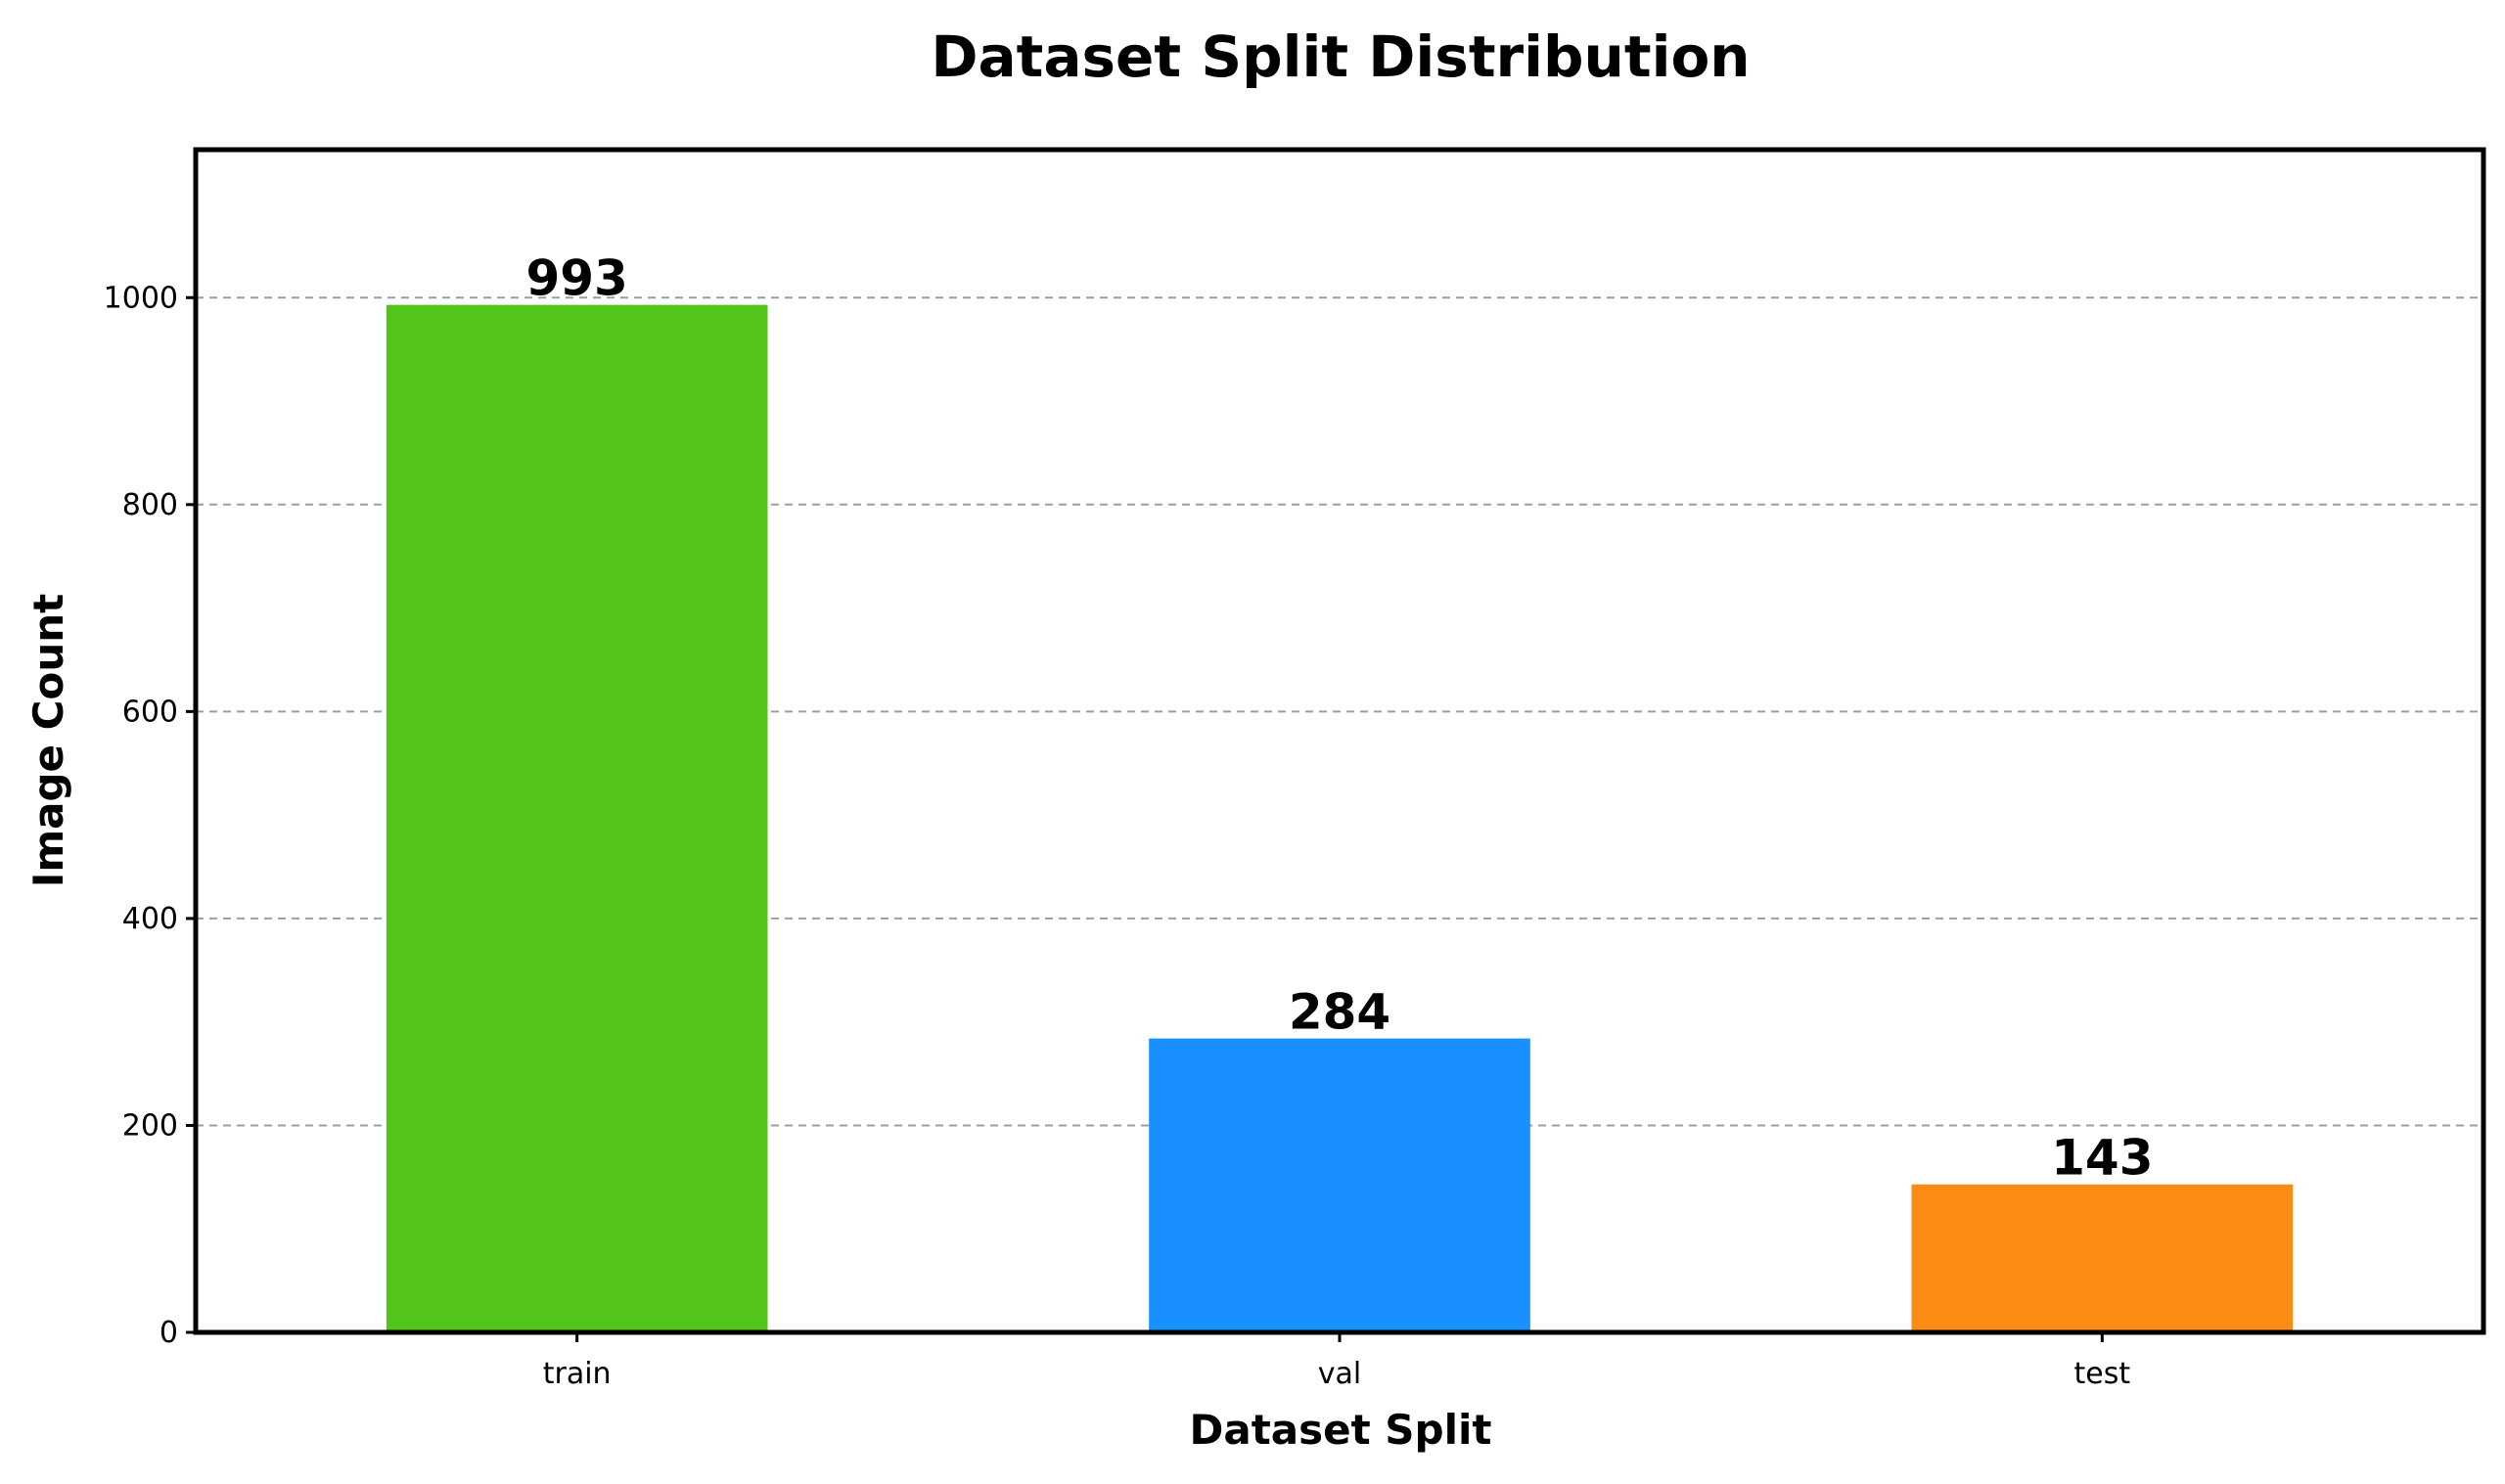  I want to click on y-axis-ticks: 0 200 400 600 800 1000, so click(150, 815).